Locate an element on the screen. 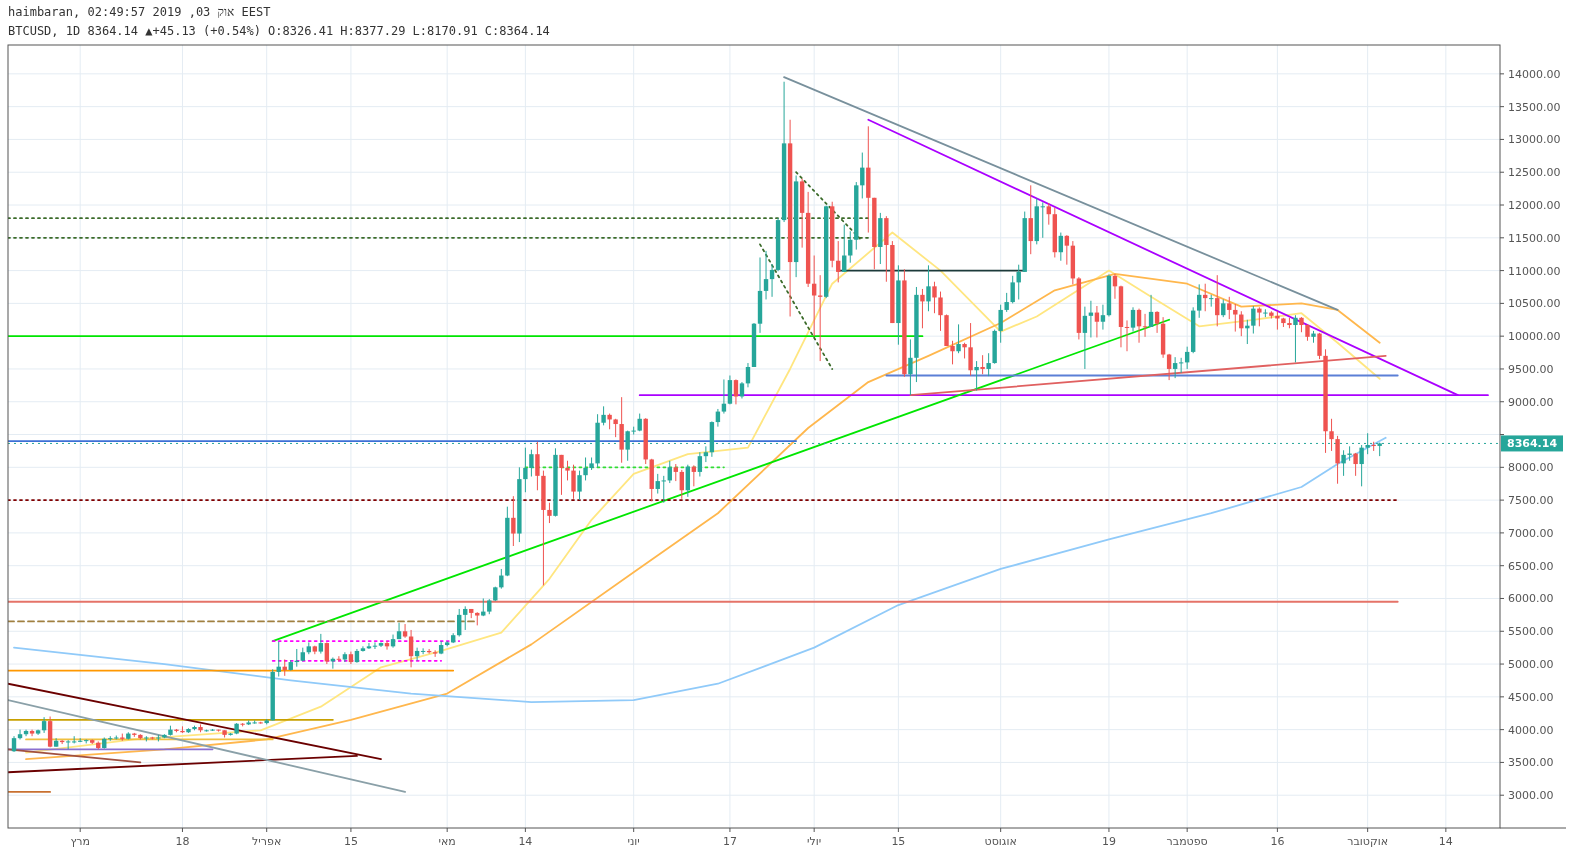 Image resolution: width=1575 pixels, height=868 pixels. x-tick-label: ספטמבר is located at coordinates (1187, 841).